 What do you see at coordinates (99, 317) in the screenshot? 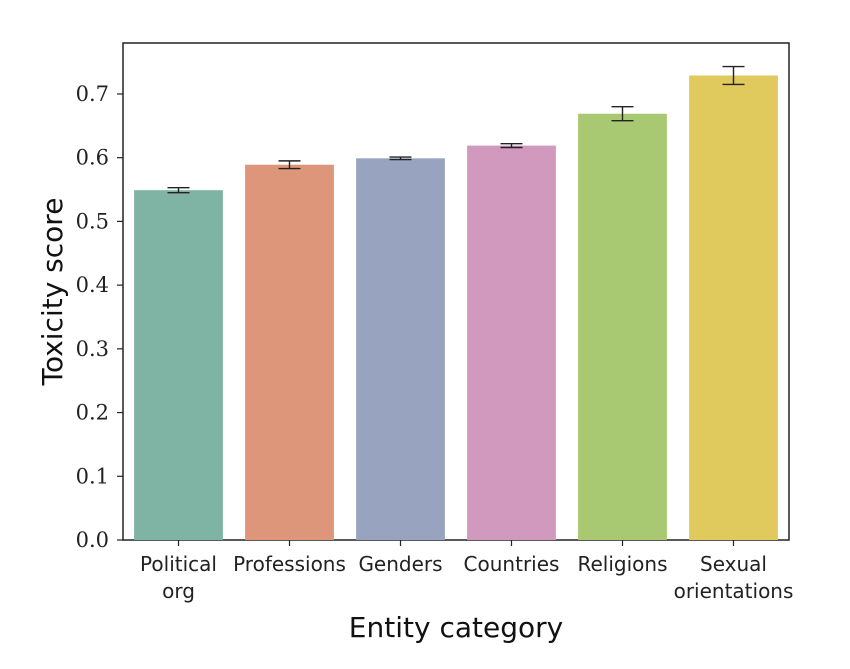
I see `y-axis-ticks: 0.0 0.1 0.2 0.3 0.4 0.5 0.6 0.7` at bounding box center [99, 317].